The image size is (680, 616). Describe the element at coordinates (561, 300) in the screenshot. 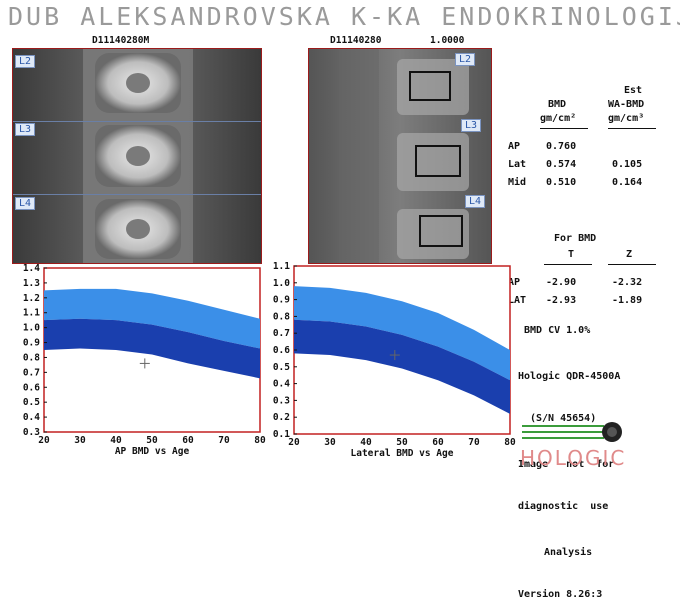

I see `score-lat-t: -2.93` at that location.